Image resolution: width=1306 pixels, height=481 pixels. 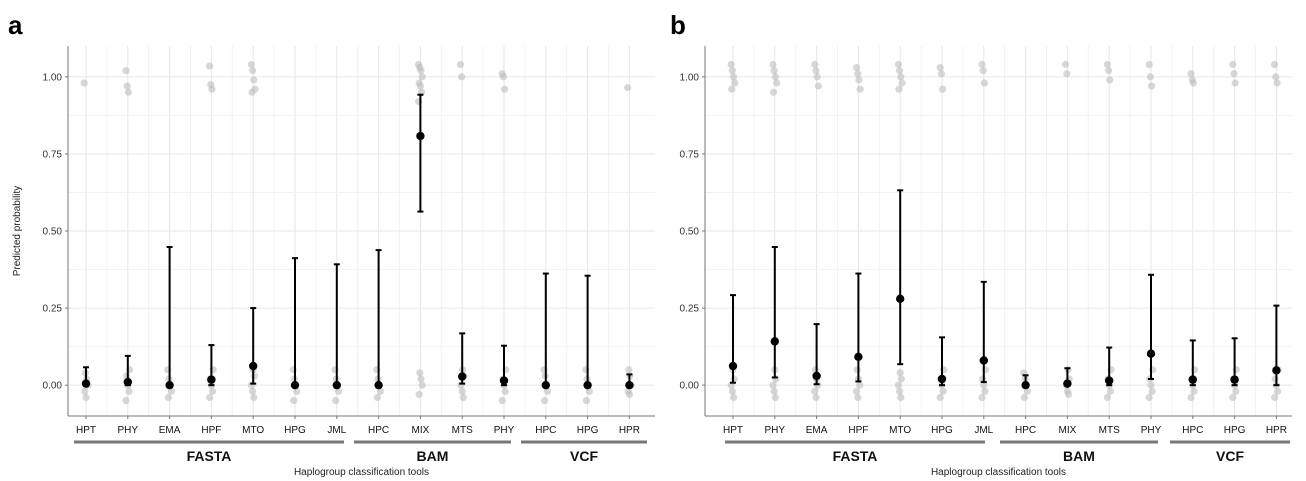 What do you see at coordinates (1068, 430) in the screenshot?
I see `x-tick-label: MIX` at bounding box center [1068, 430].